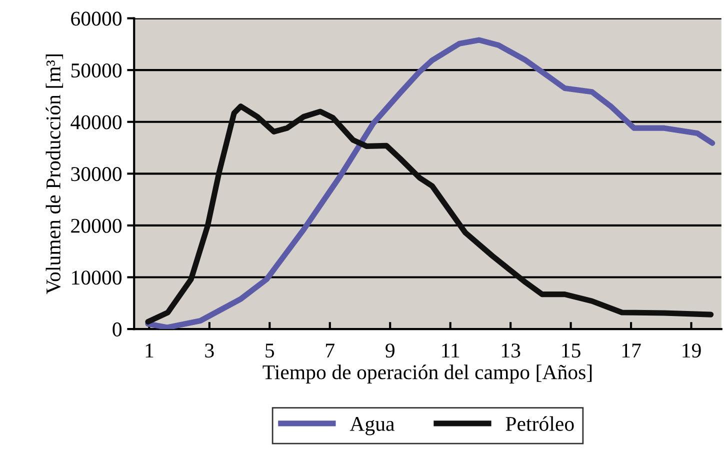 The image size is (725, 457). What do you see at coordinates (96, 70) in the screenshot?
I see `y-tick-label: 50000` at bounding box center [96, 70].